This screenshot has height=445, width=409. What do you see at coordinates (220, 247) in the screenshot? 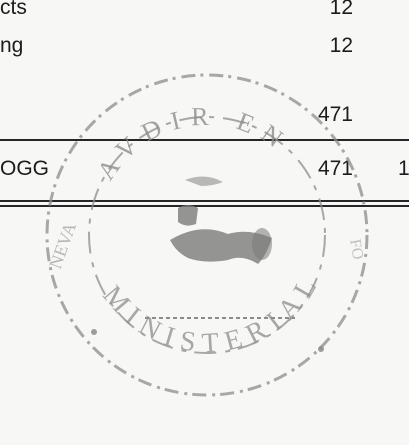
I see `stamp-emblem` at bounding box center [220, 247].